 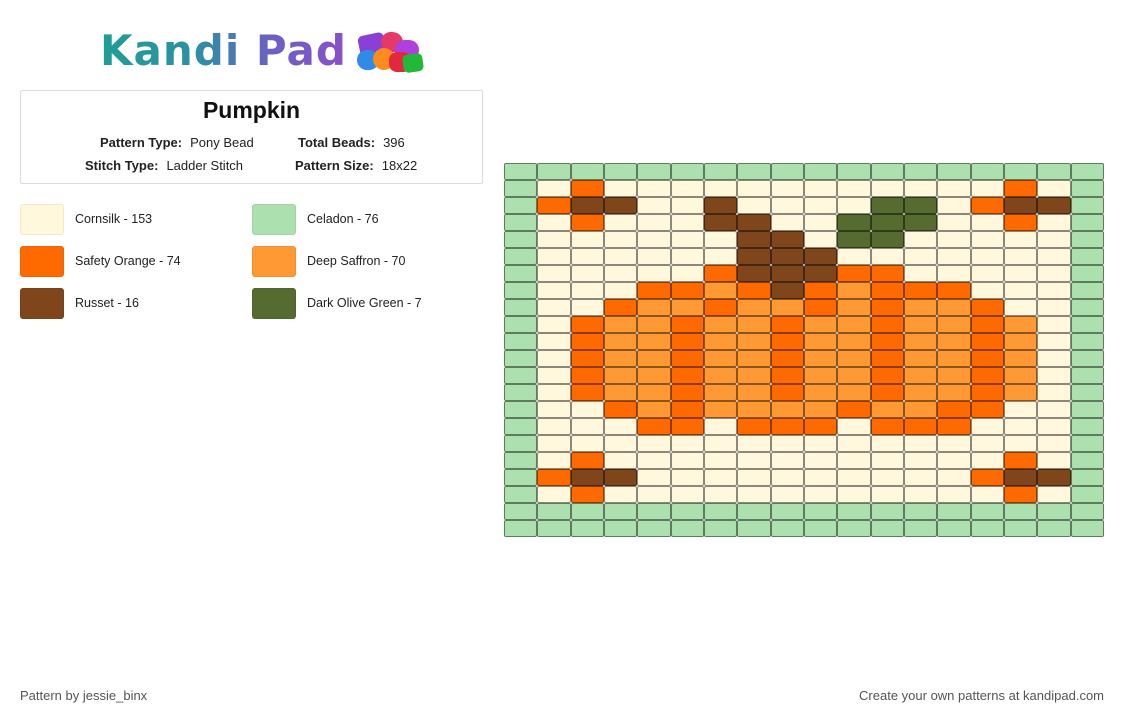 I want to click on kandipad-promo-link: Create your own patterns at kandipad.com, so click(x=981, y=695).